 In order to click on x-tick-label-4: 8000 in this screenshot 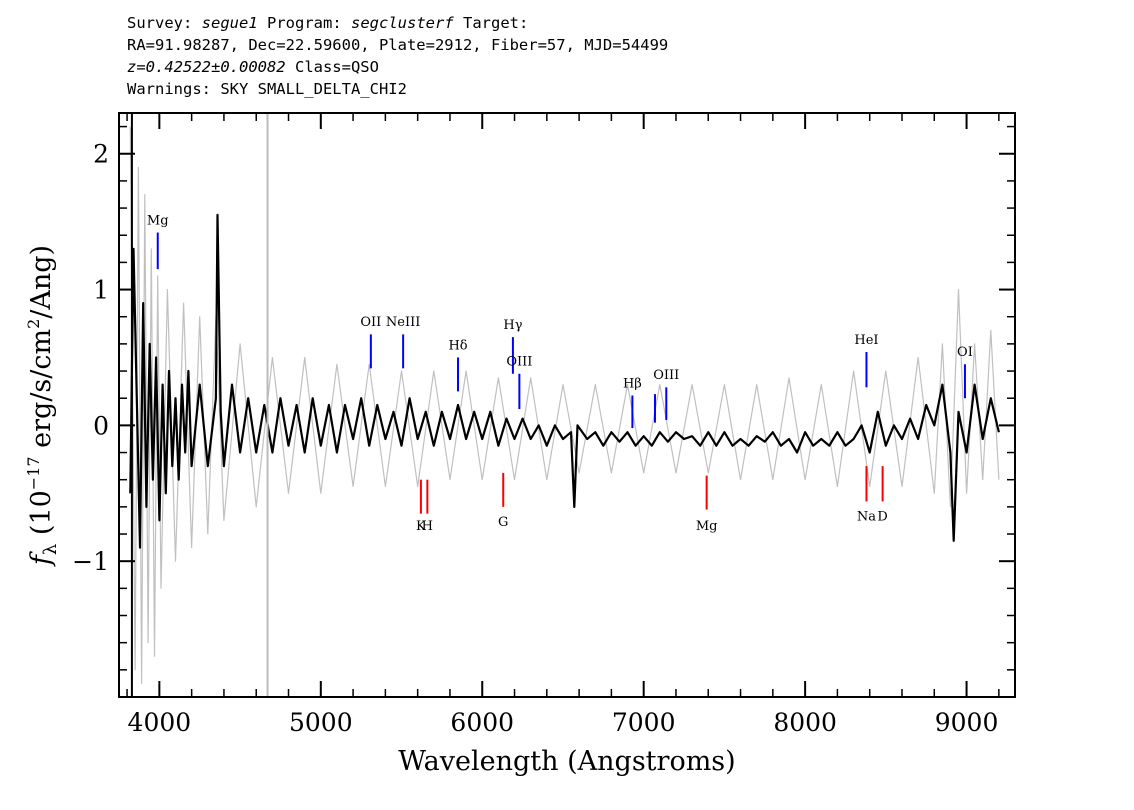, I will do `click(805, 722)`.